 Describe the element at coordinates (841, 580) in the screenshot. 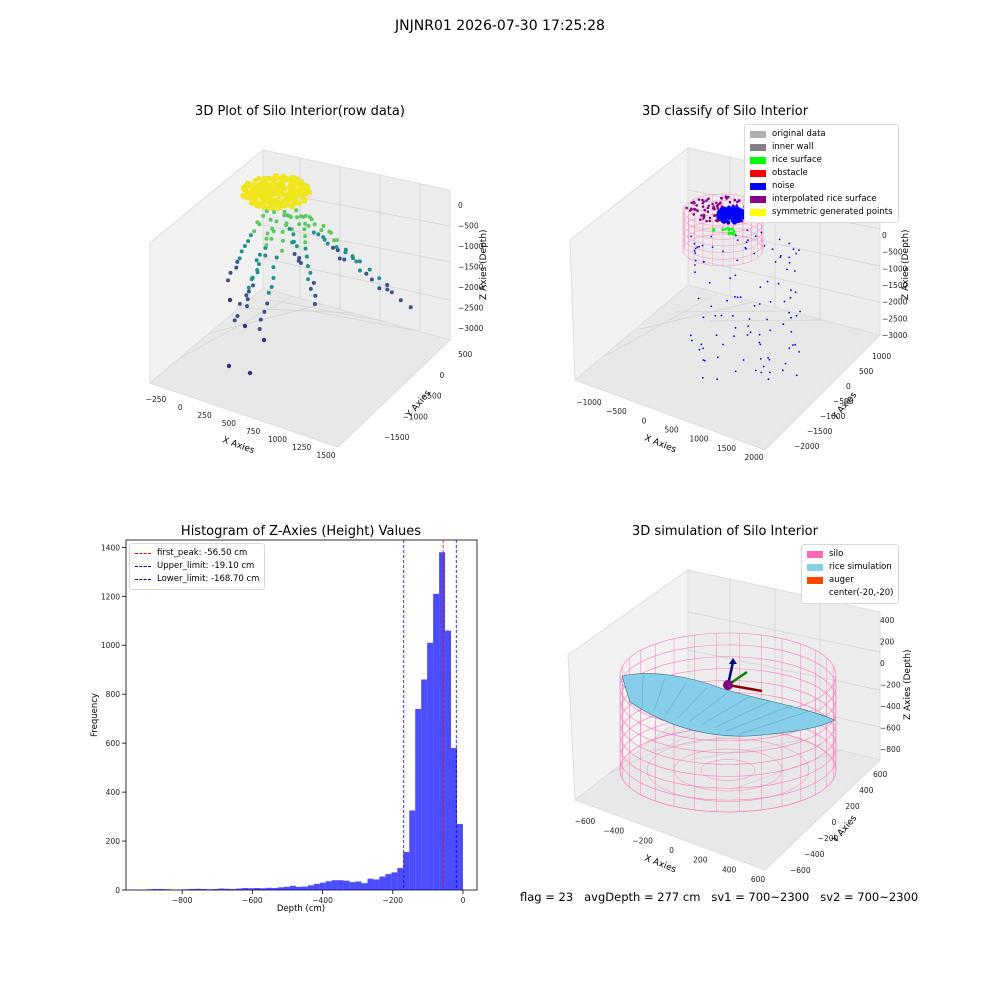

I see `plot4-legend-label: auger` at that location.